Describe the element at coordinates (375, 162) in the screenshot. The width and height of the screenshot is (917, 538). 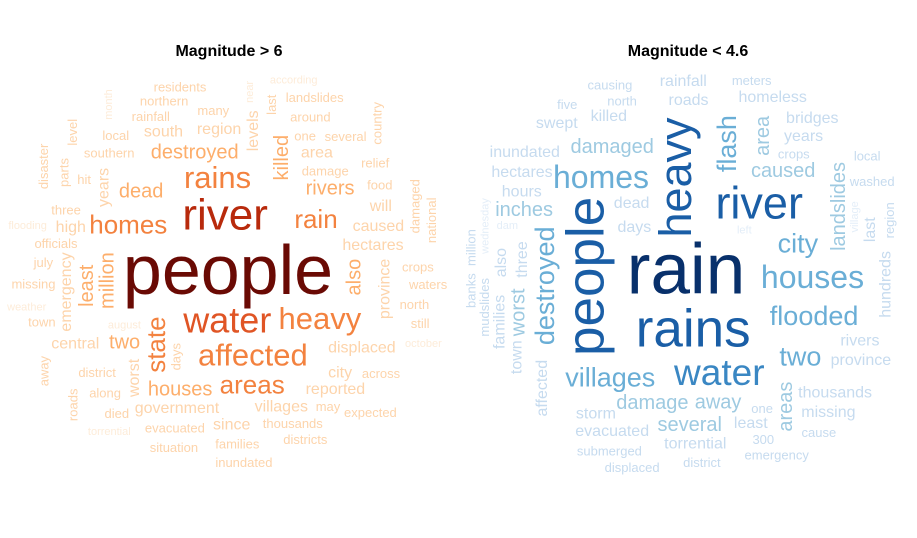
I see `word-relief: relief` at that location.